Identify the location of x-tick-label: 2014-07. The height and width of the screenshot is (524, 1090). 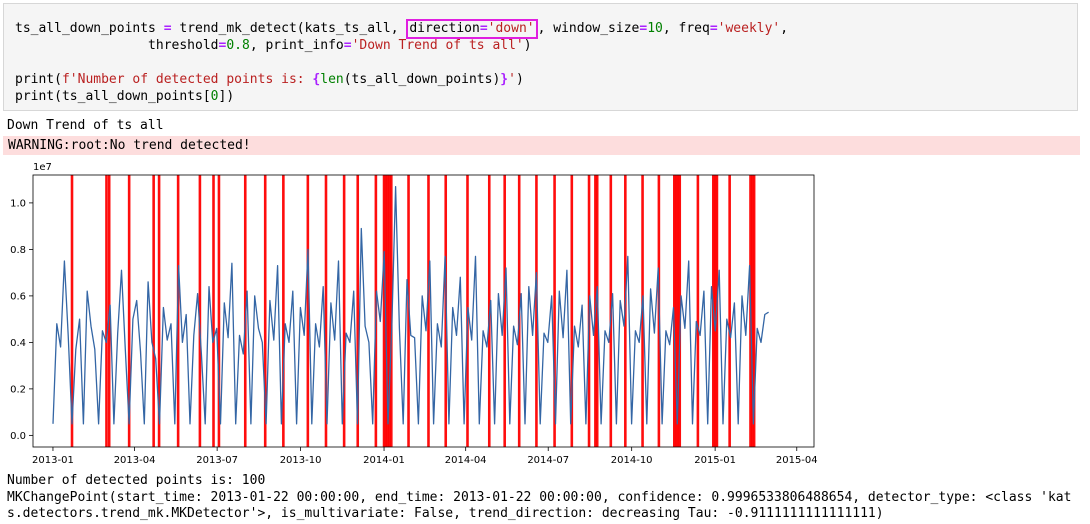
(548, 460).